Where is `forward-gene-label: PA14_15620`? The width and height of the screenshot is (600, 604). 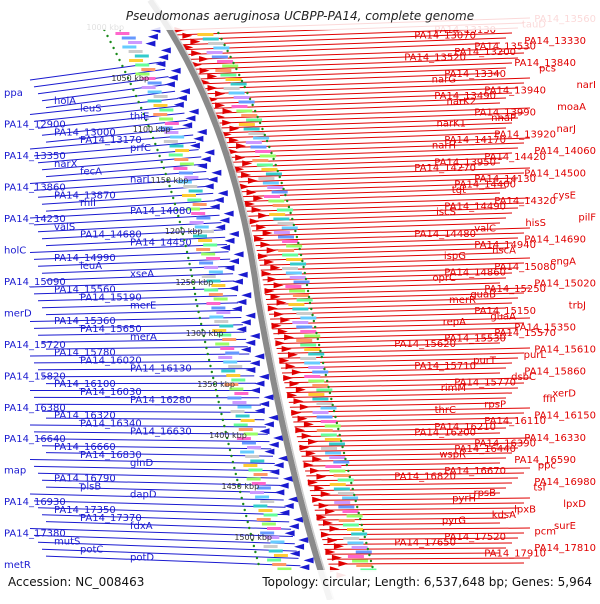 forward-gene-label: PA14_15620 is located at coordinates (425, 344).